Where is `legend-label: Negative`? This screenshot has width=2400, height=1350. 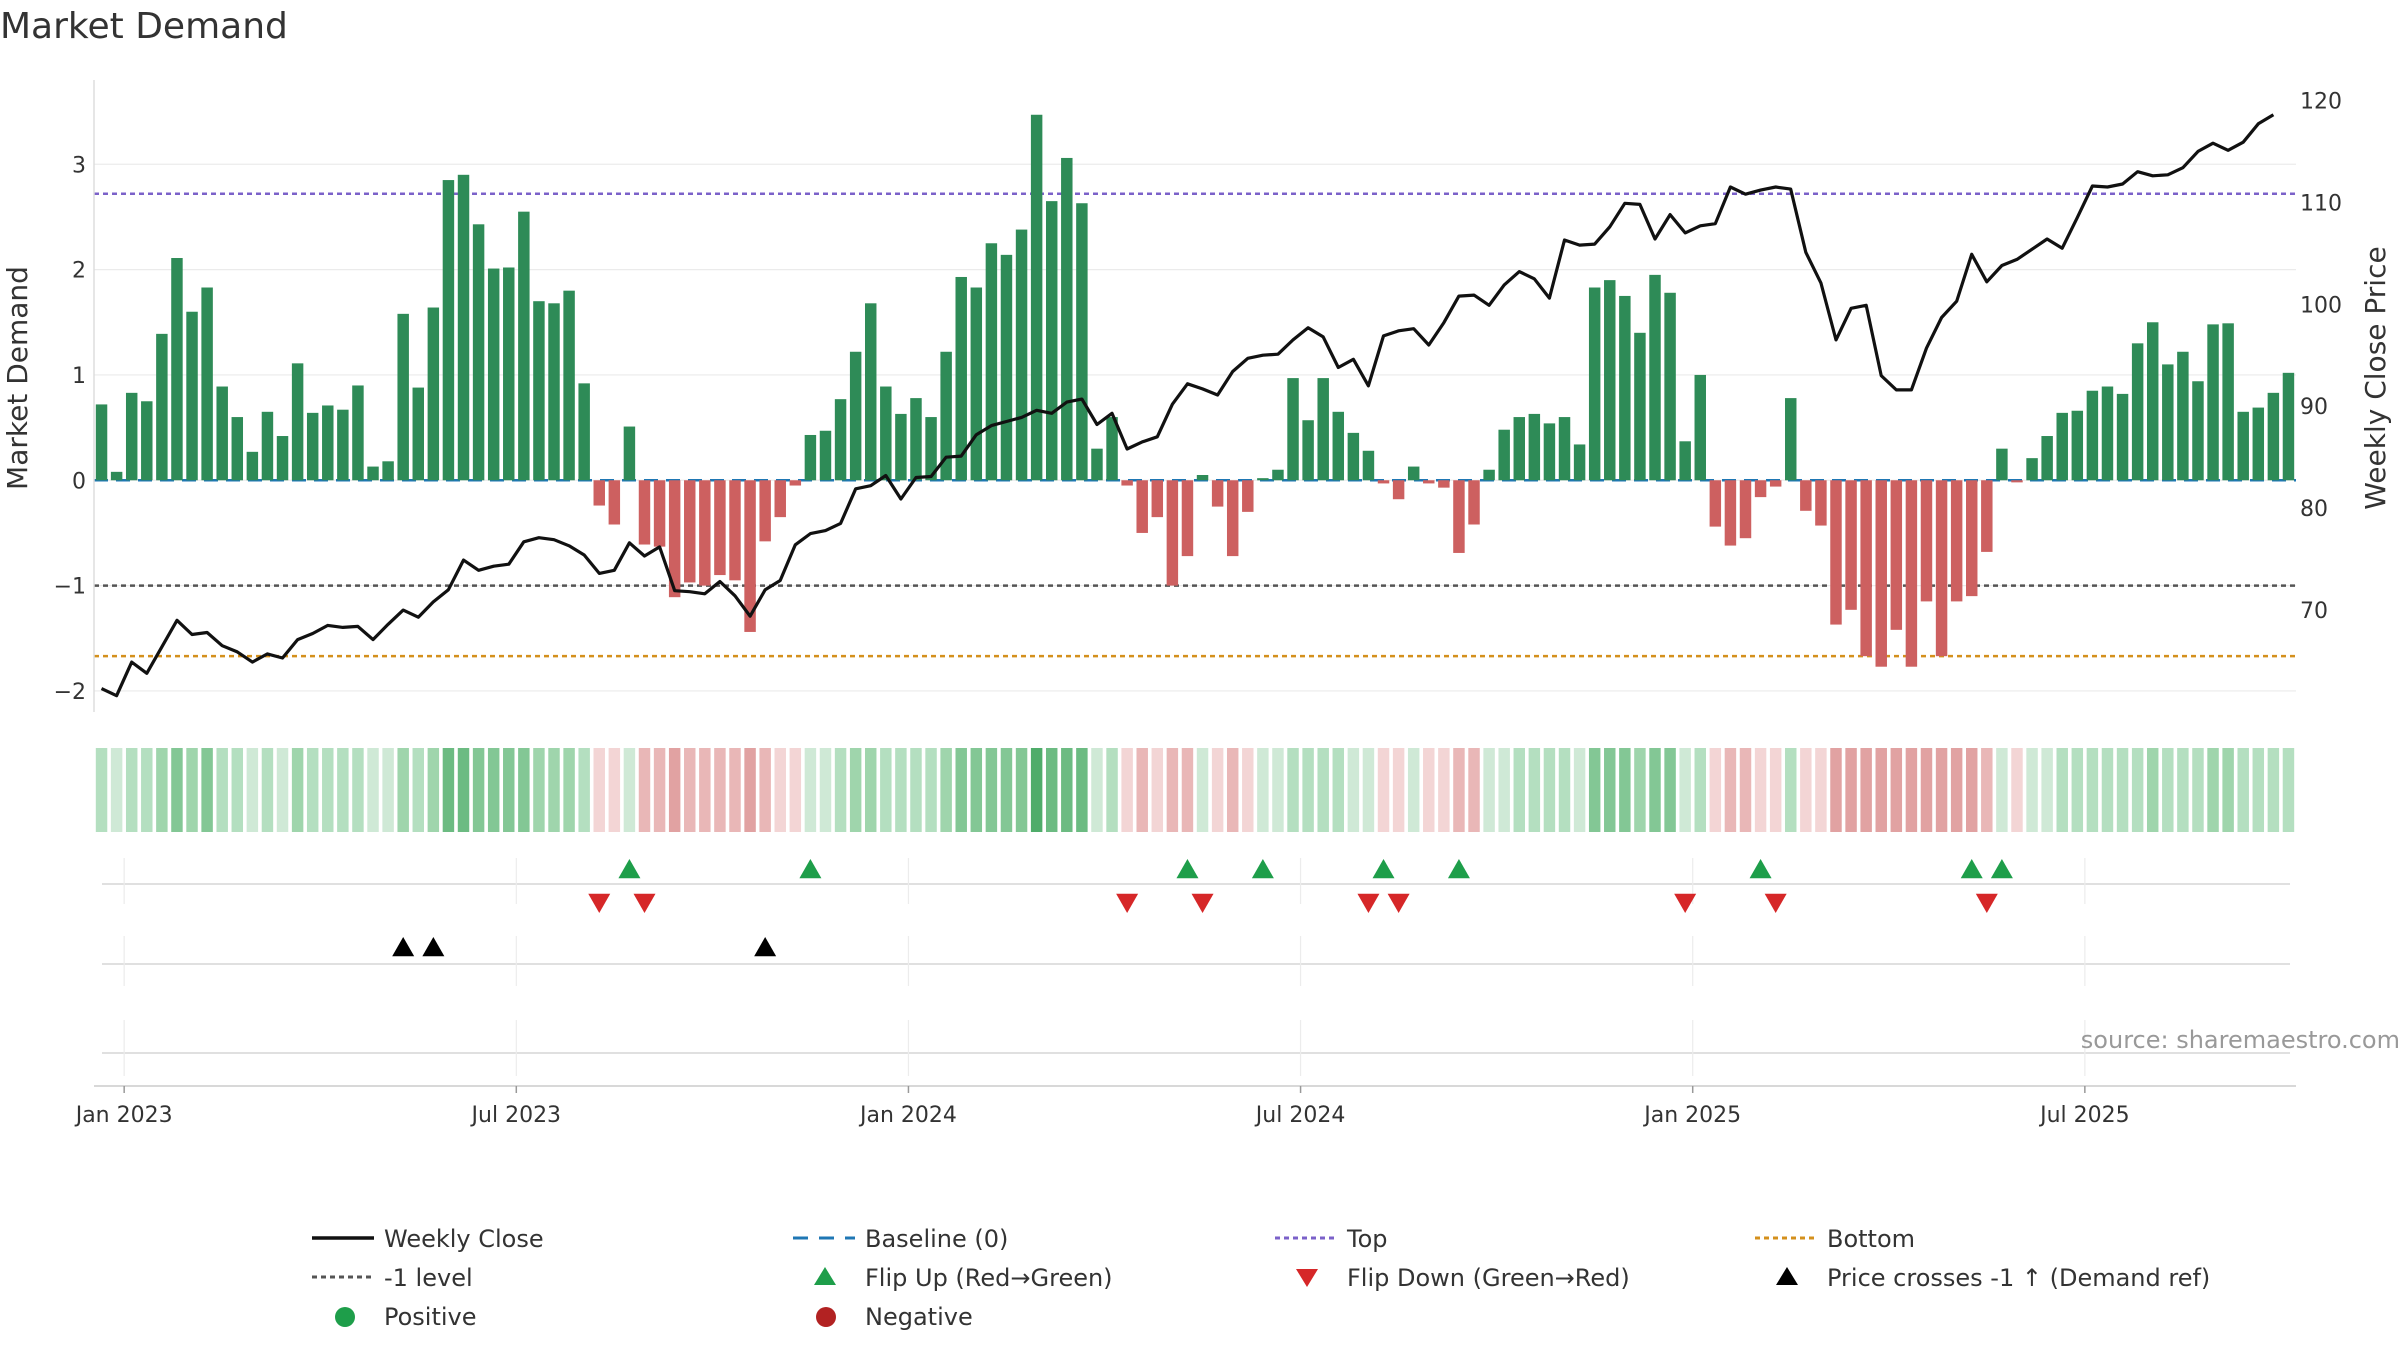 legend-label: Negative is located at coordinates (919, 1317).